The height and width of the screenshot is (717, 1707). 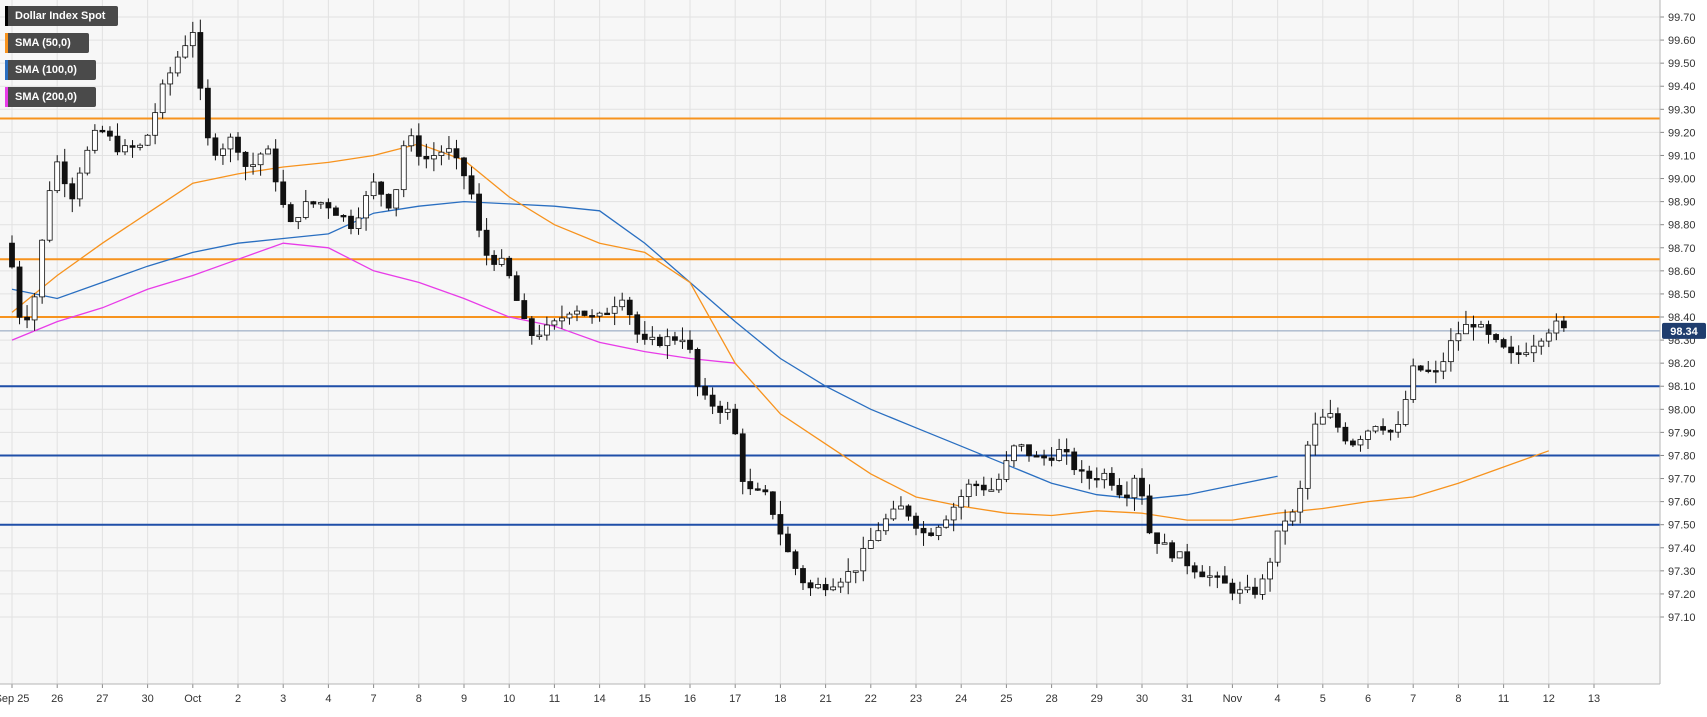 What do you see at coordinates (1682, 272) in the screenshot?
I see `y-tick-label: 98.60` at bounding box center [1682, 272].